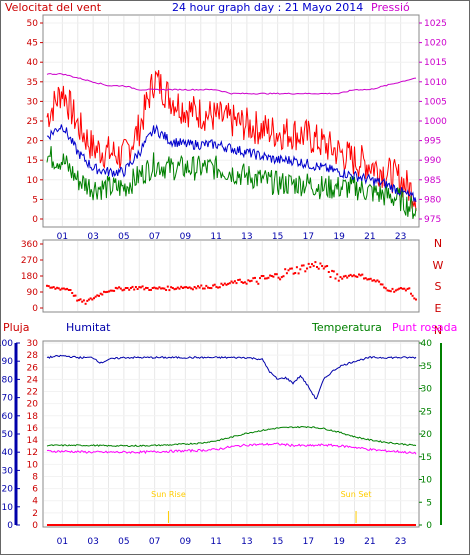  Describe the element at coordinates (8, 399) in the screenshot. I see `humidity-tick-label: 70` at that location.